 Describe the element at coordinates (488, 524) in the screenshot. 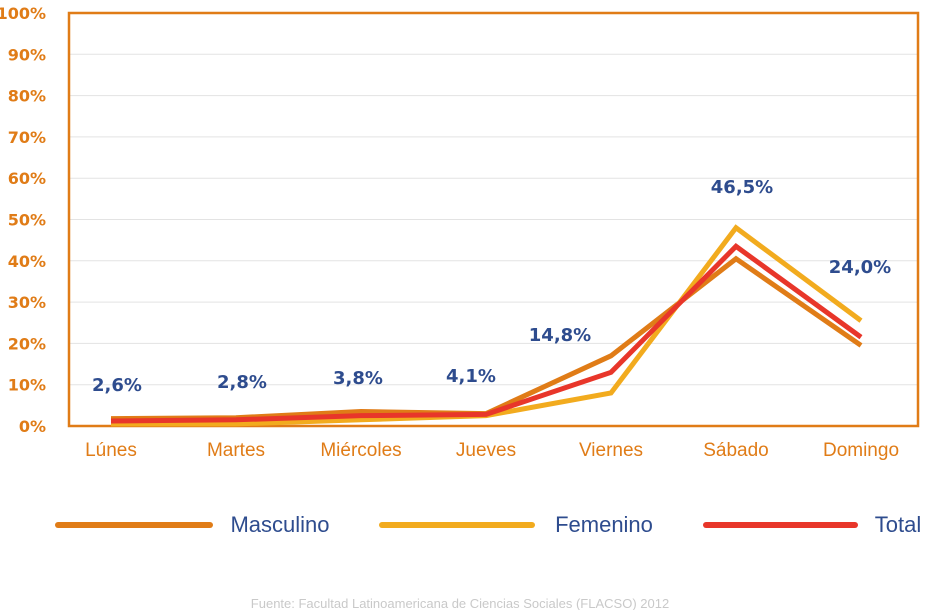

I see `legend: Masculino Femenino Total` at that location.